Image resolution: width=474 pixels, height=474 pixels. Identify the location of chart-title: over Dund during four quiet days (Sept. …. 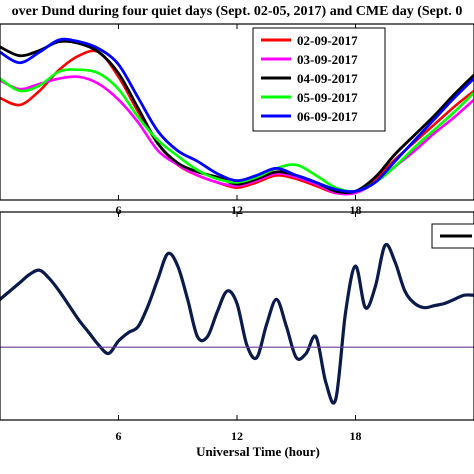
(237, 11).